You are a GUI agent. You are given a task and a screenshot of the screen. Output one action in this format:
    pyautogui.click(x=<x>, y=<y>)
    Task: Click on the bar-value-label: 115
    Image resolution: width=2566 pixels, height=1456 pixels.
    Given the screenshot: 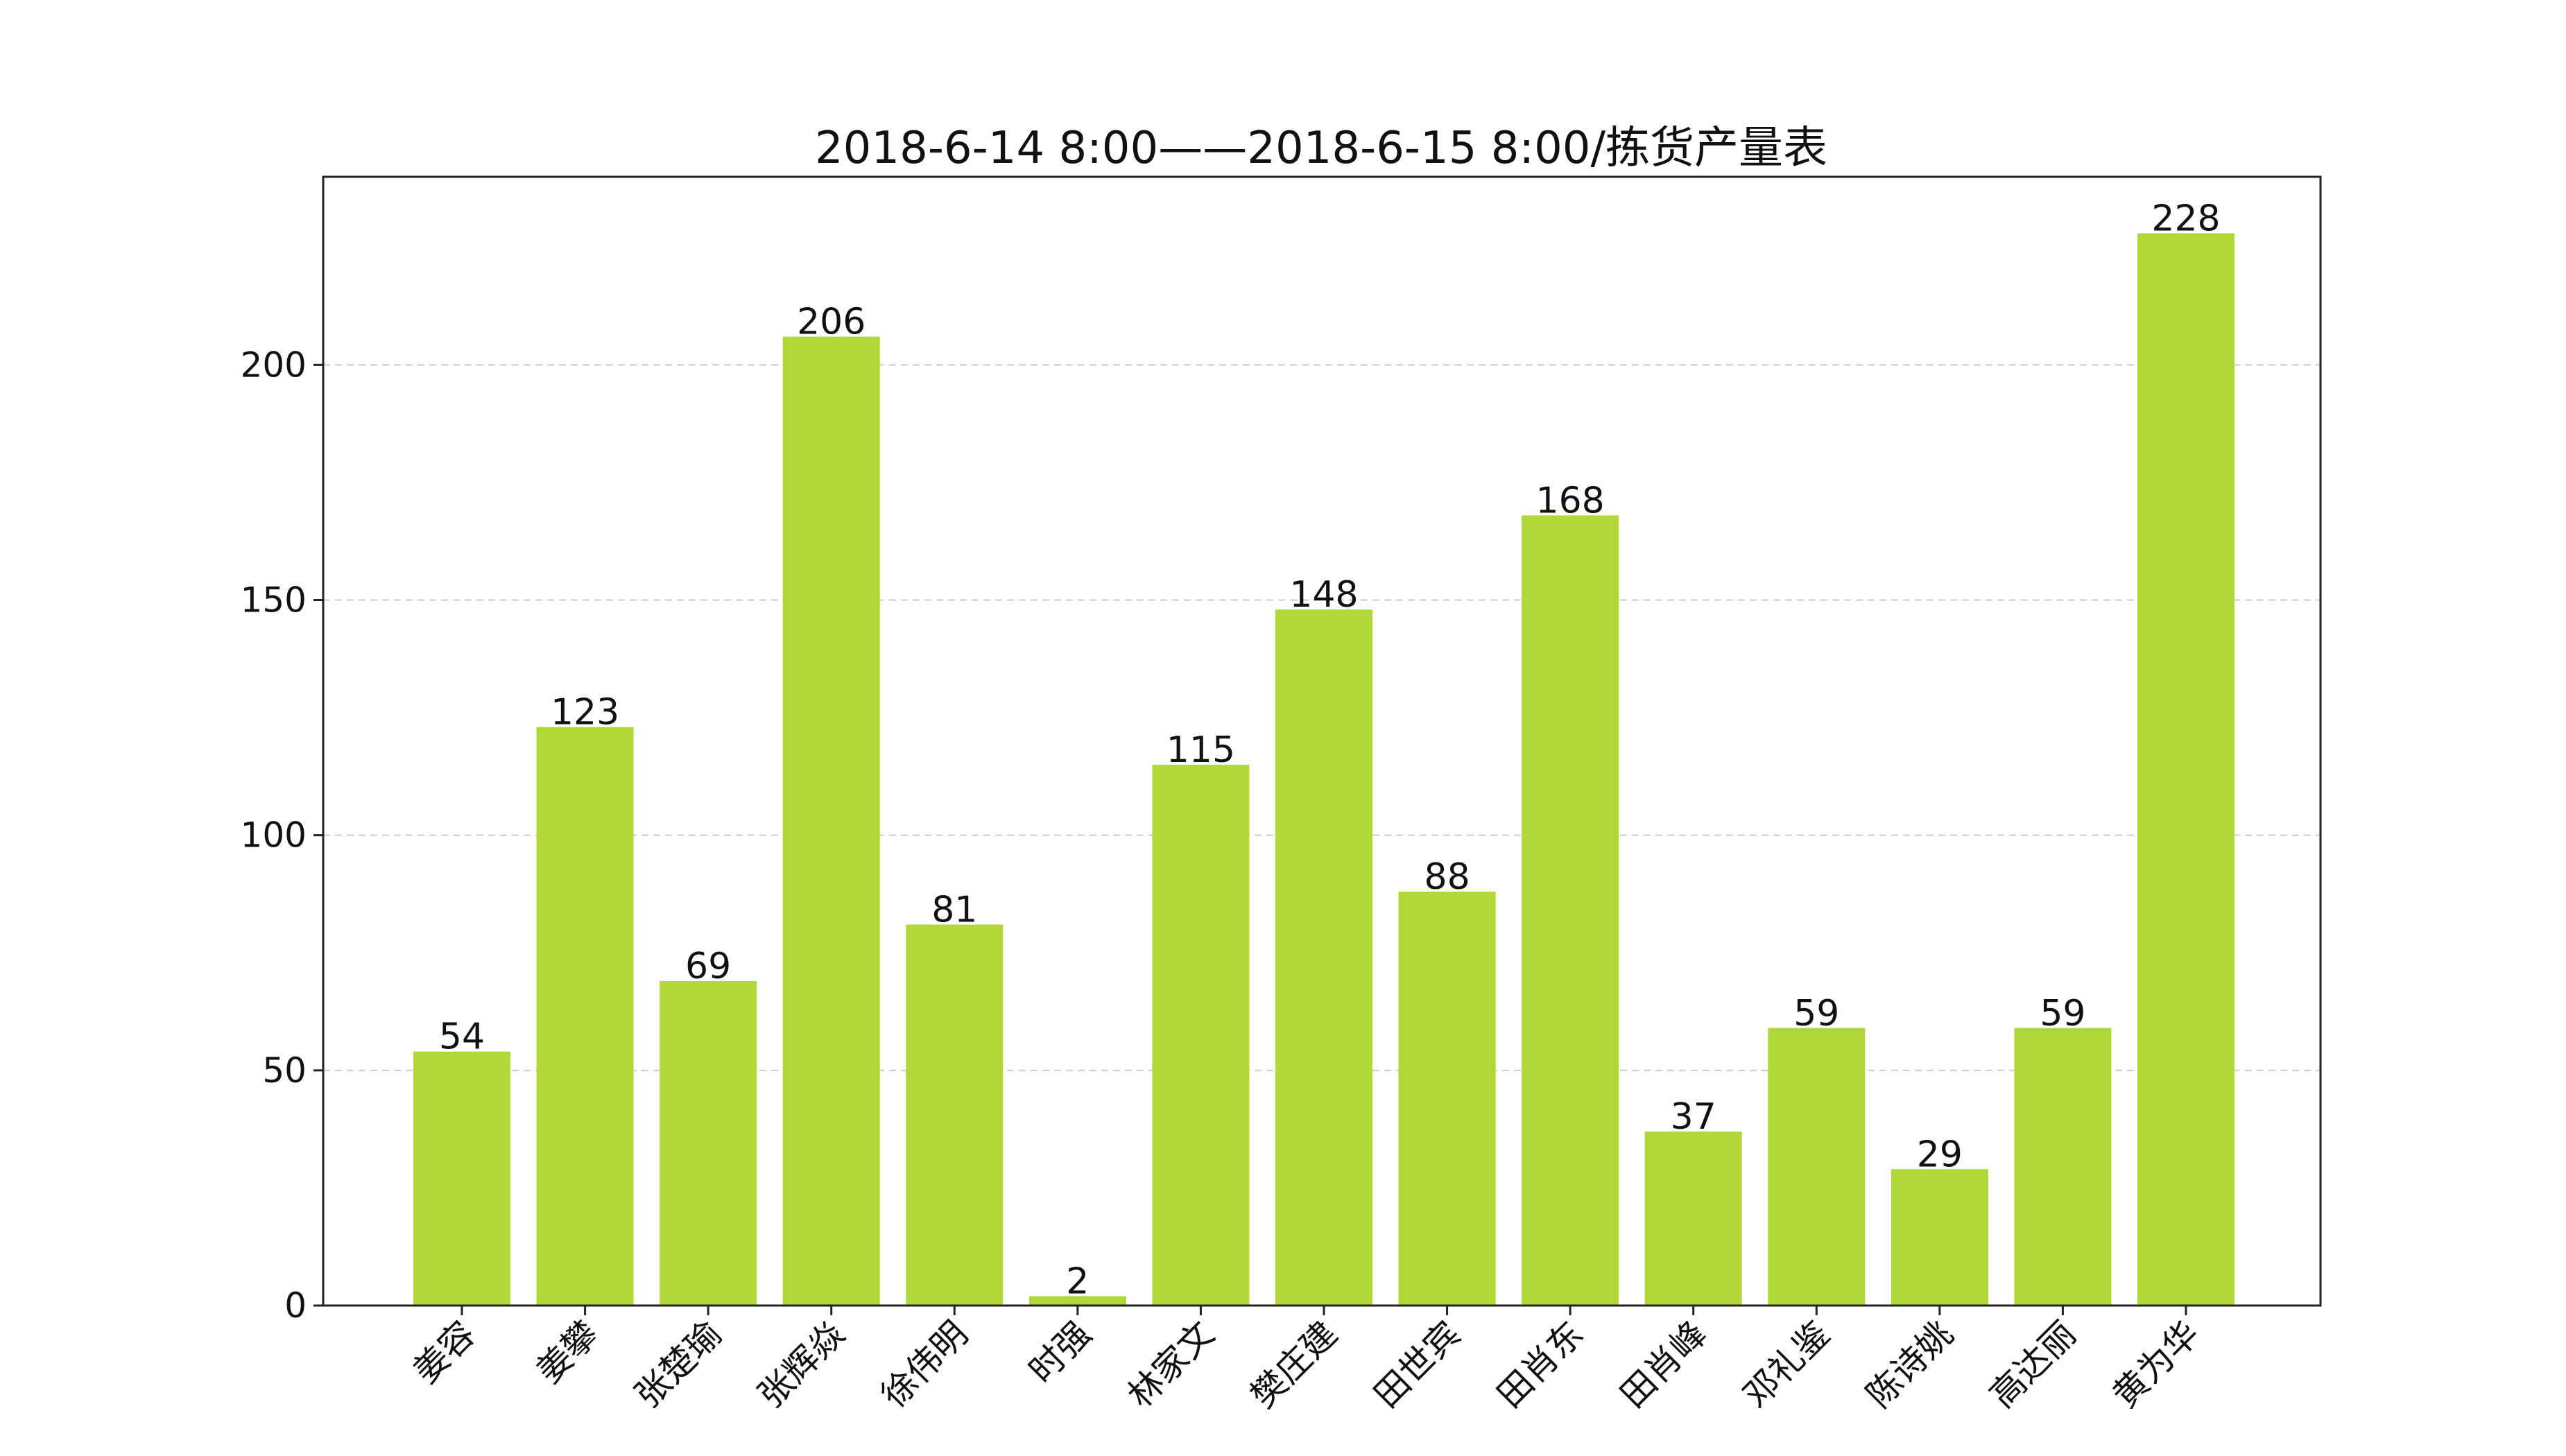 What is the action you would take?
    pyautogui.click(x=1200, y=750)
    